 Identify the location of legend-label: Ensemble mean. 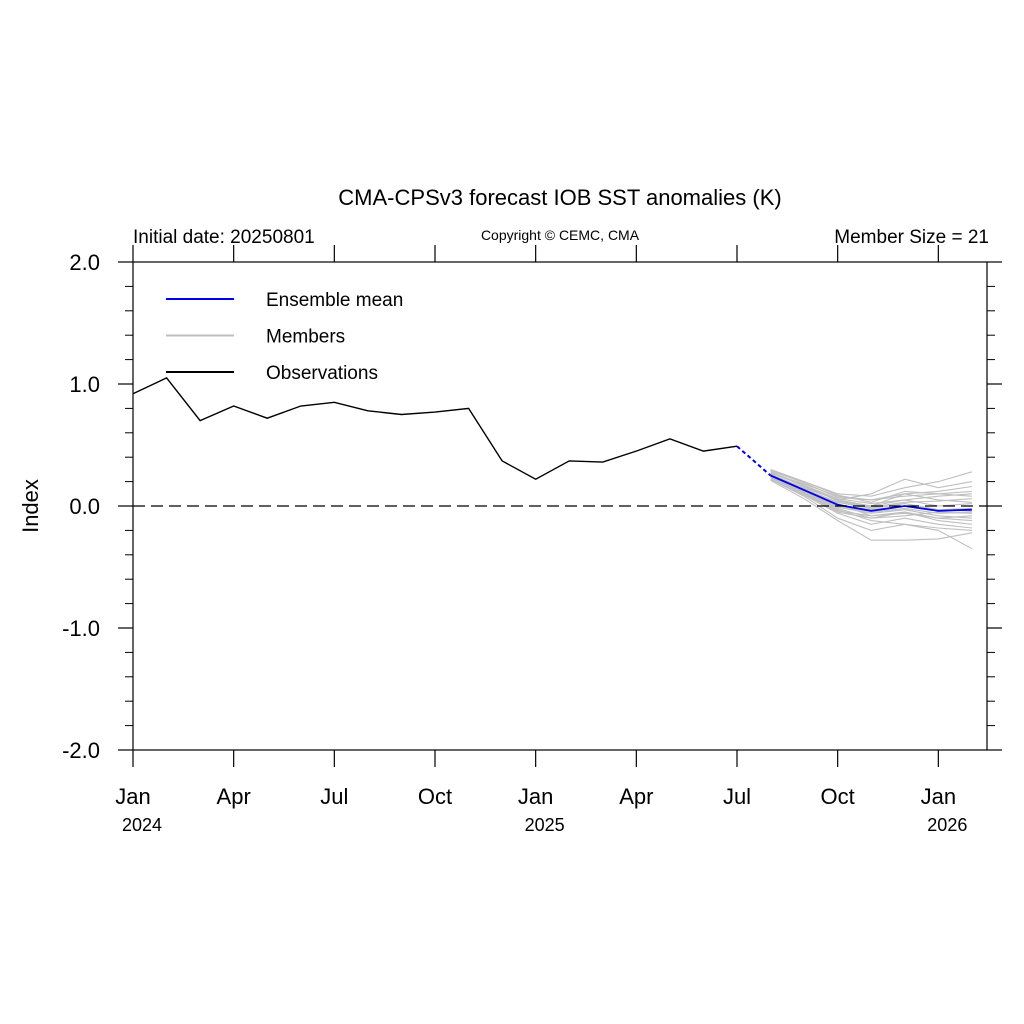
(334, 300).